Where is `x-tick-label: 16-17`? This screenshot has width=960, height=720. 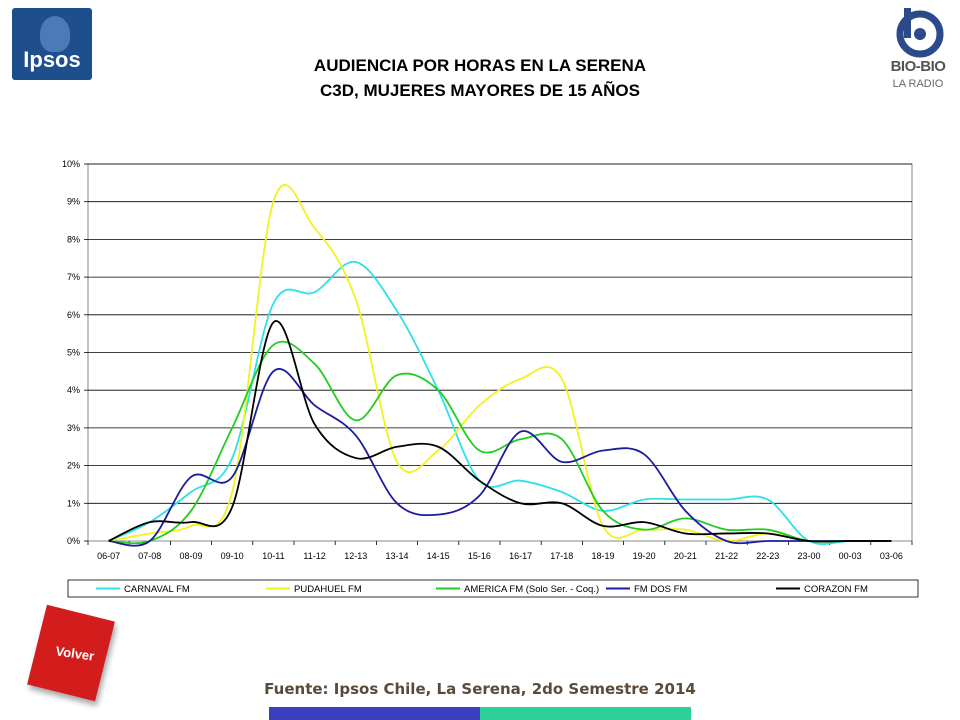
x-tick-label: 16-17 is located at coordinates (520, 556).